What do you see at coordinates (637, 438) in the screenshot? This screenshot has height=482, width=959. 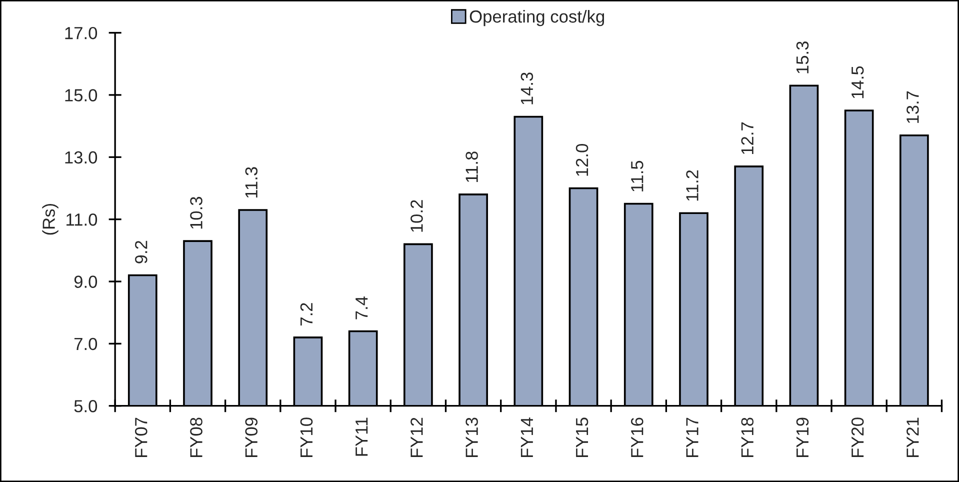 I see `x-tick-label: FY16` at bounding box center [637, 438].